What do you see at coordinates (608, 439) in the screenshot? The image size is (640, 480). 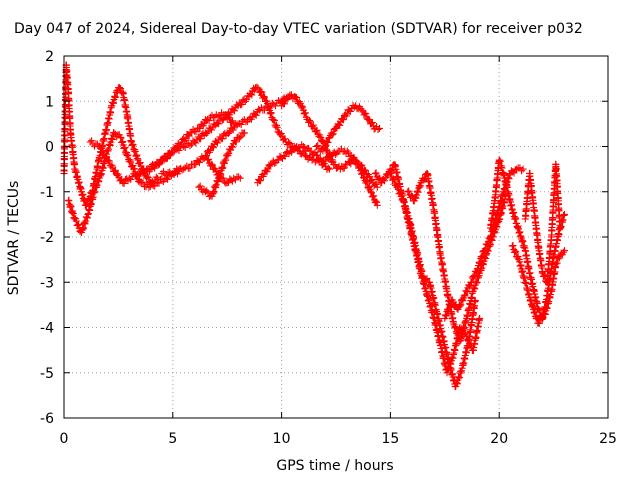 I see `x-tick-label: 25` at bounding box center [608, 439].